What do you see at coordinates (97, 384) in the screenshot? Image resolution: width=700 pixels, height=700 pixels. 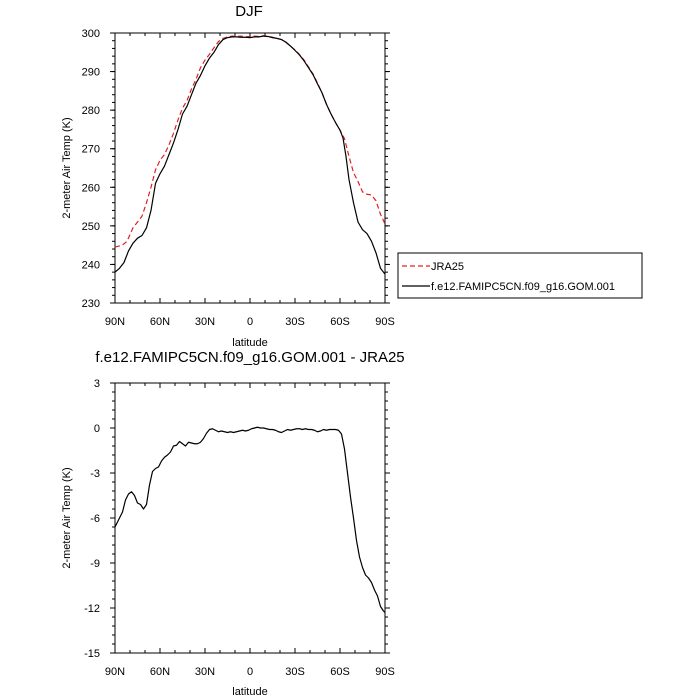 I see `bottom-y-tick-label: 3` at bounding box center [97, 384].